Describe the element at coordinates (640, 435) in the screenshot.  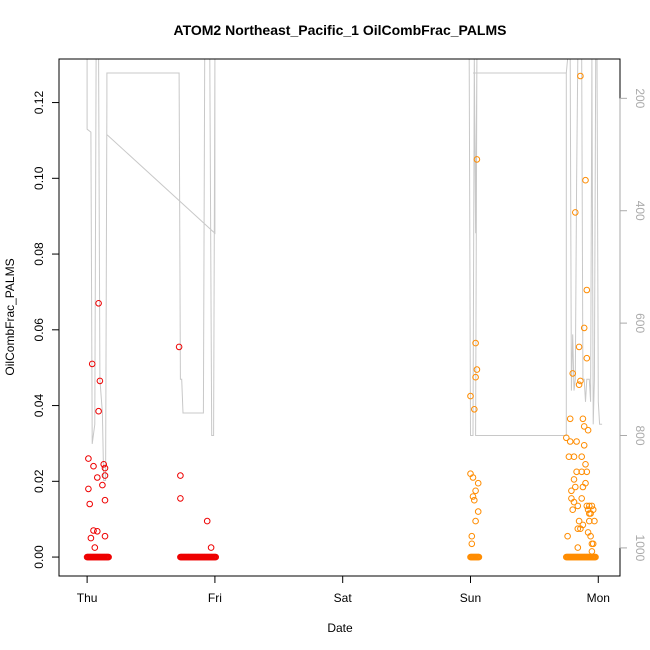
I see `y2-tick-label: 800` at that location.